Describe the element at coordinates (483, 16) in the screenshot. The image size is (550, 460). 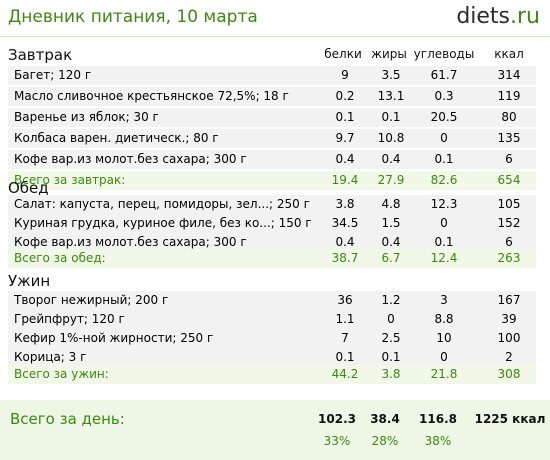
I see `logo-main: diets` at that location.